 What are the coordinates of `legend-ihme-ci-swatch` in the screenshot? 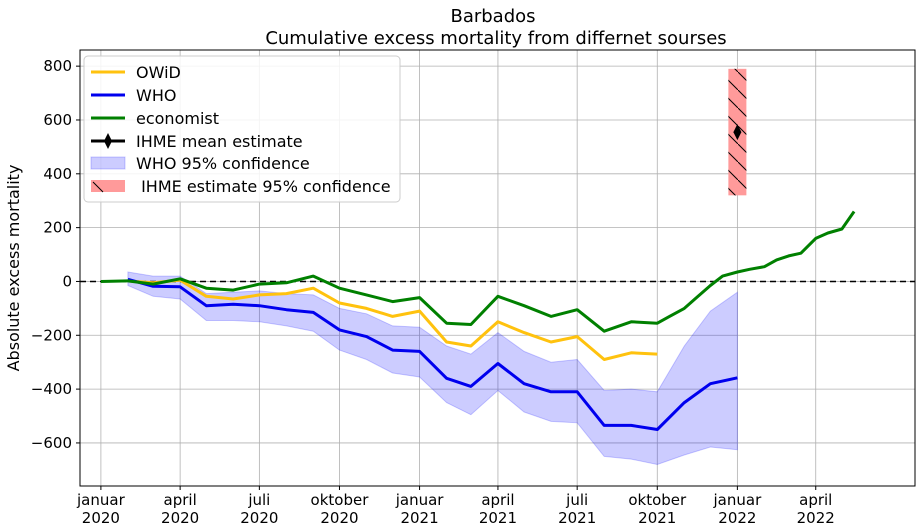 It's located at (108, 186).